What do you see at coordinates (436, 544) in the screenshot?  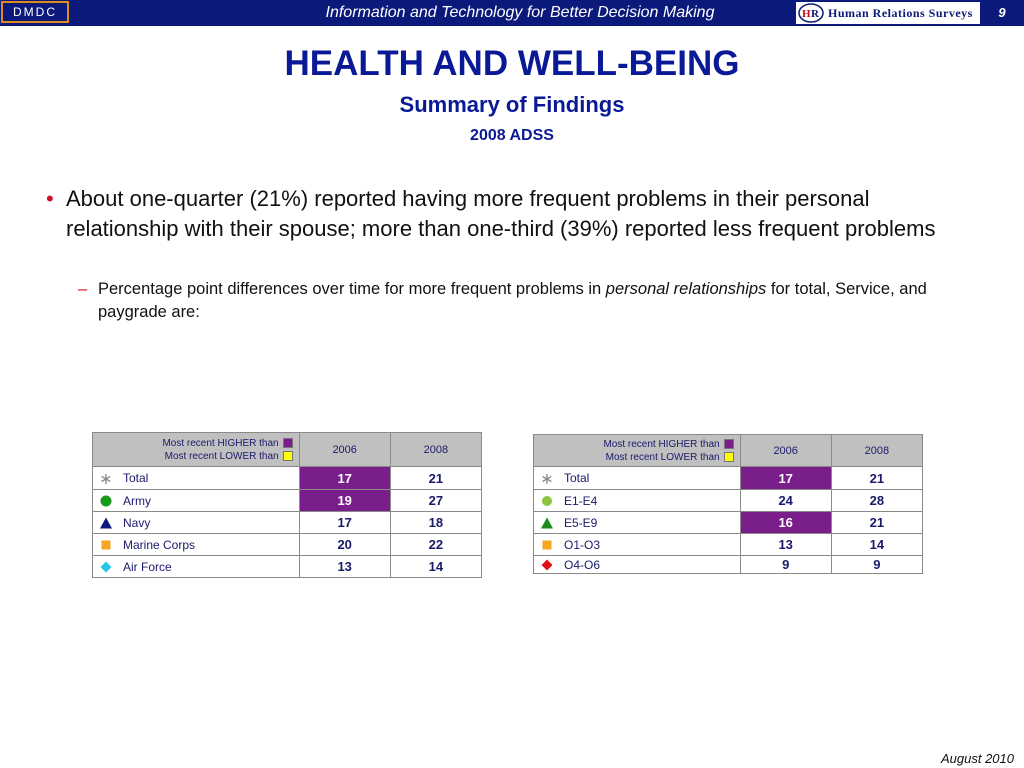 I see `value-2008: 22` at bounding box center [436, 544].